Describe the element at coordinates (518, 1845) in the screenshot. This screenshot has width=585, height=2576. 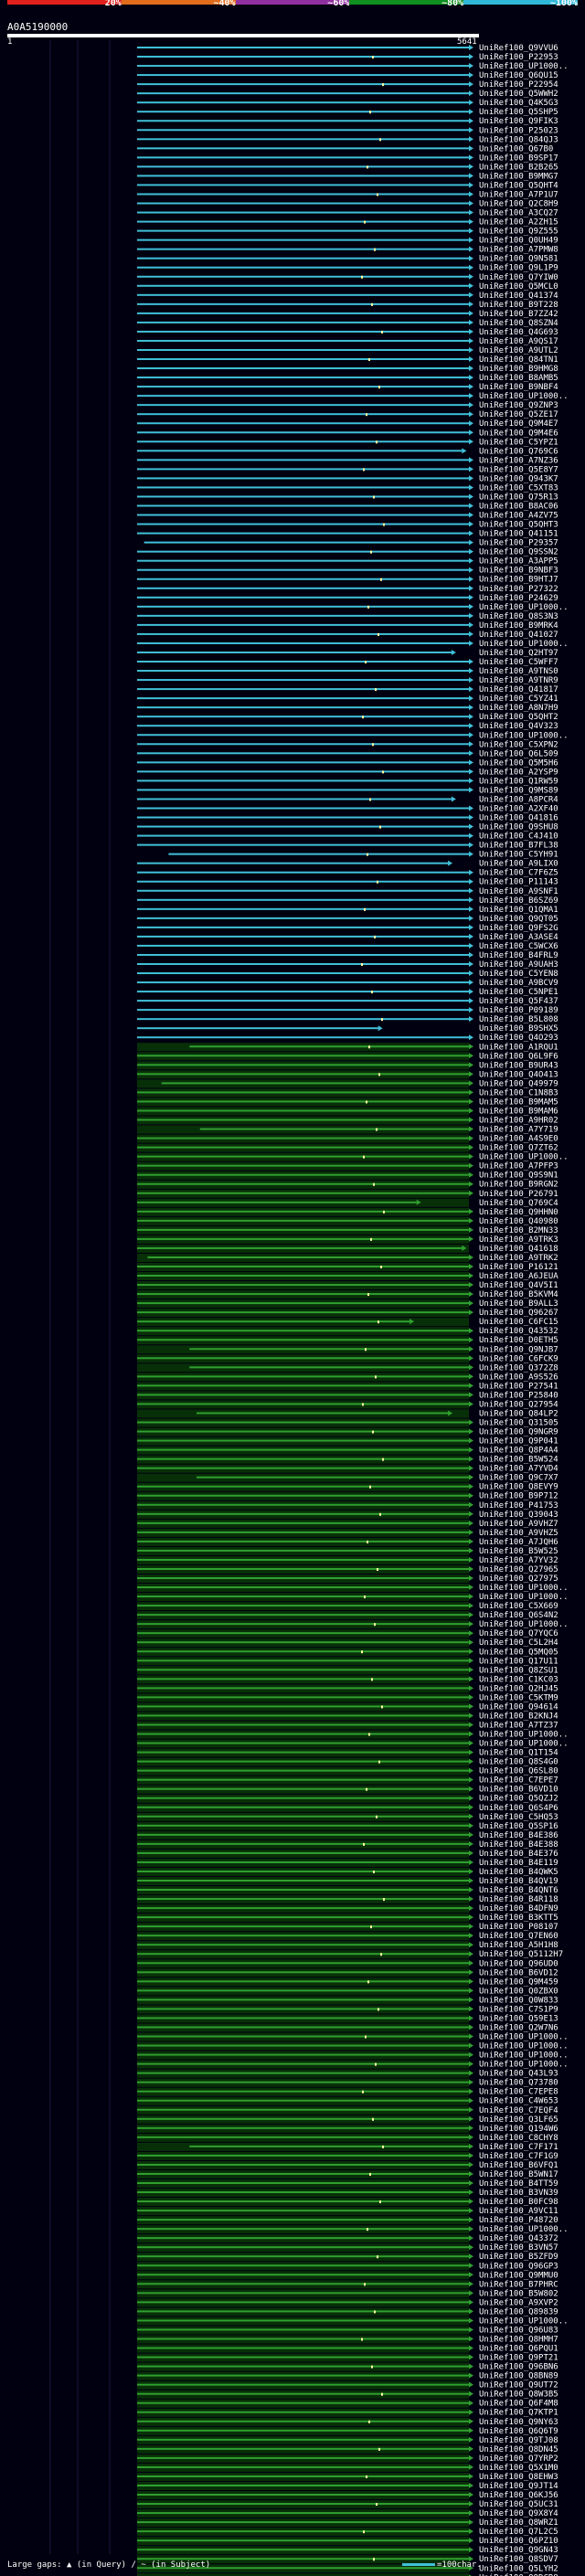
I see `hit-label: UniRef100_B4E388` at that location.